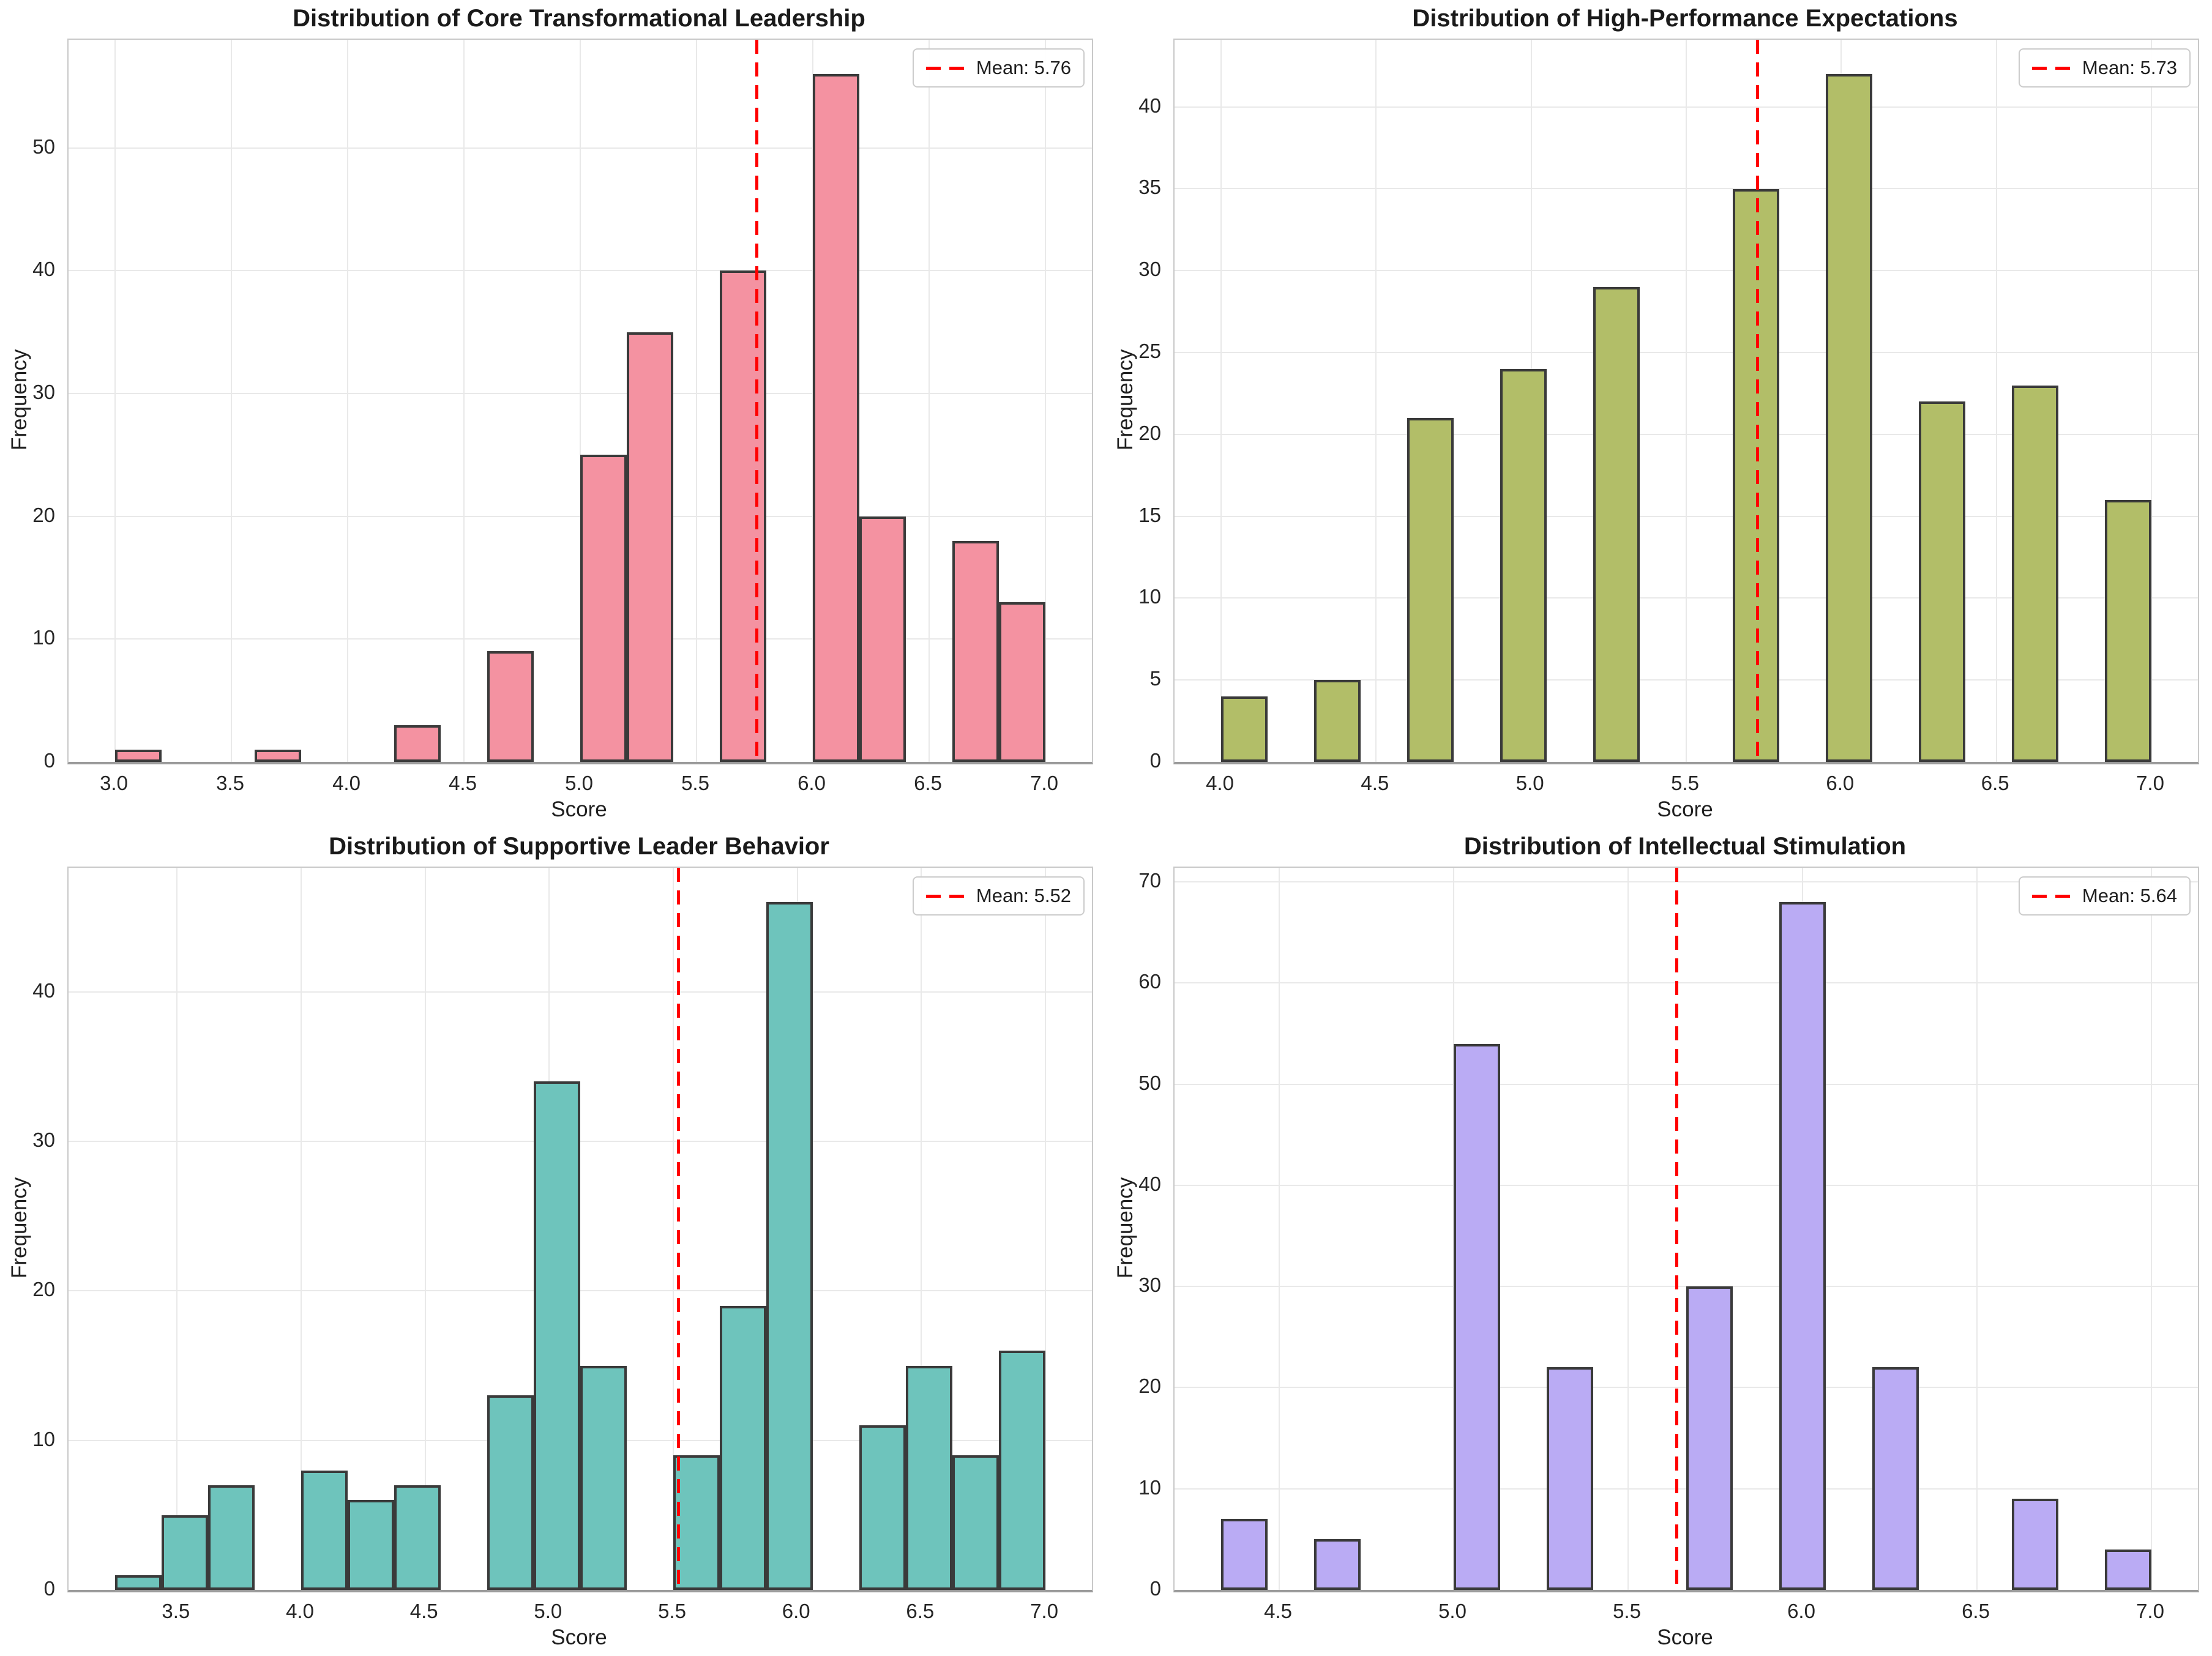 This screenshot has width=2212, height=1656. I want to click on y-tick-label: 60, so click(1149, 981).